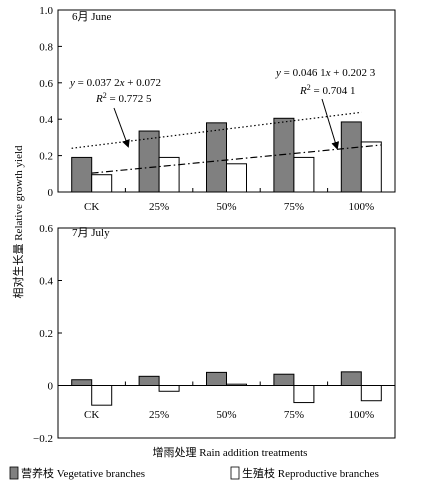  I want to click on trend-equation-text: y = 0.046 1x + 0.202 3, so click(325, 73).